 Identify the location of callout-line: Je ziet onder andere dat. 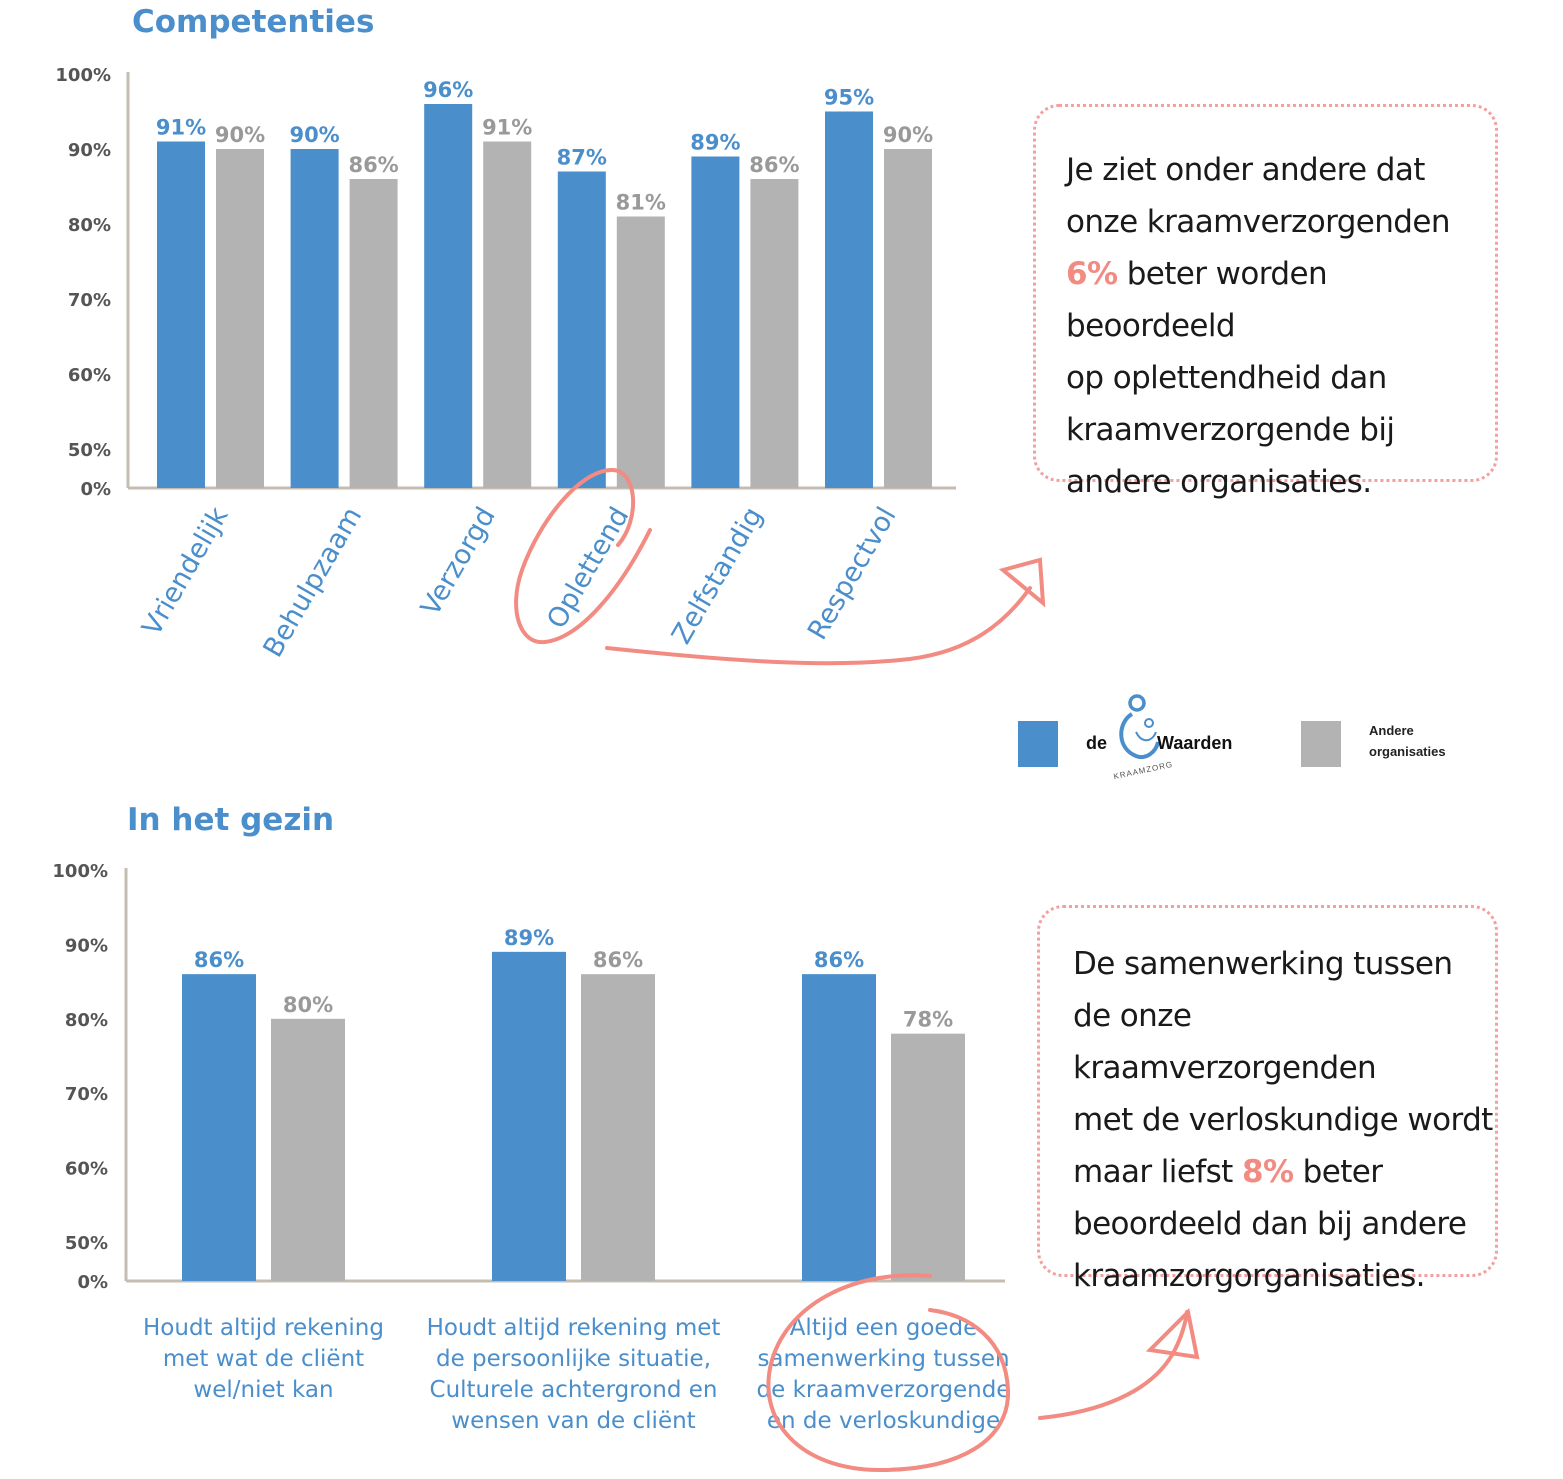
(1280, 170).